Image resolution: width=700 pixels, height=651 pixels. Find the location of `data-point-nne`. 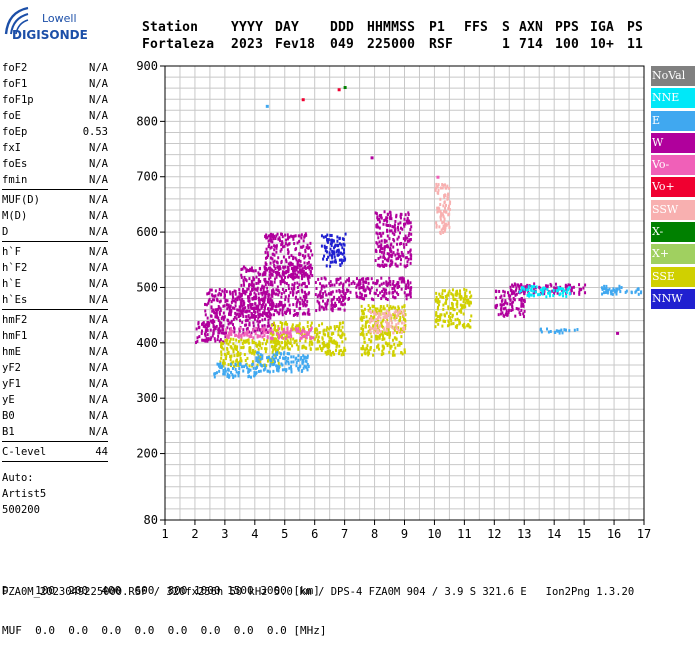

data-point-nne is located at coordinates (523, 288).